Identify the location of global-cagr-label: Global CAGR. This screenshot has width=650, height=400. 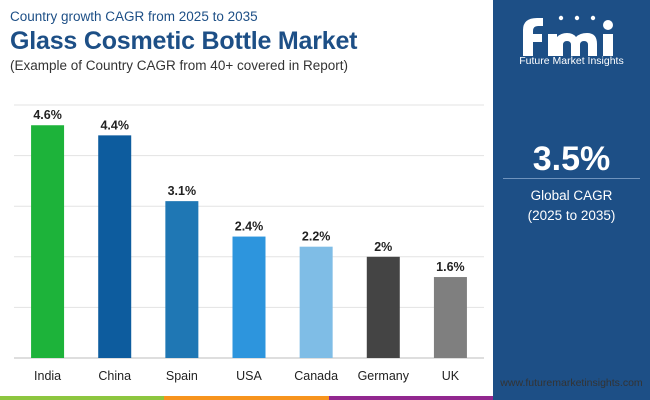
(571, 195).